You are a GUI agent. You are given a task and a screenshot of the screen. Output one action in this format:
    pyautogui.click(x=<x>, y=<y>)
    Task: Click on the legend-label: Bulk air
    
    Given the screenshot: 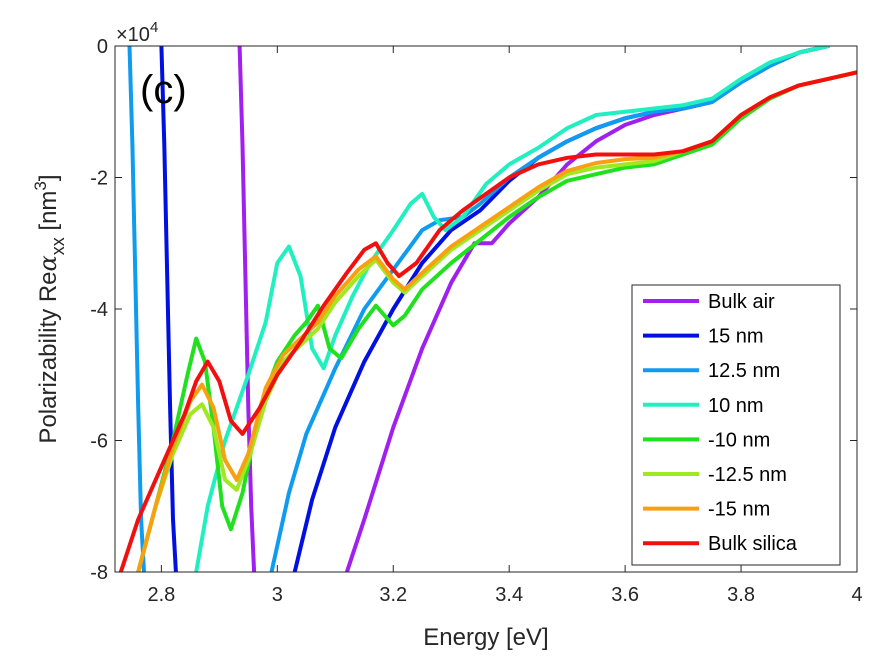 What is the action you would take?
    pyautogui.click(x=741, y=302)
    